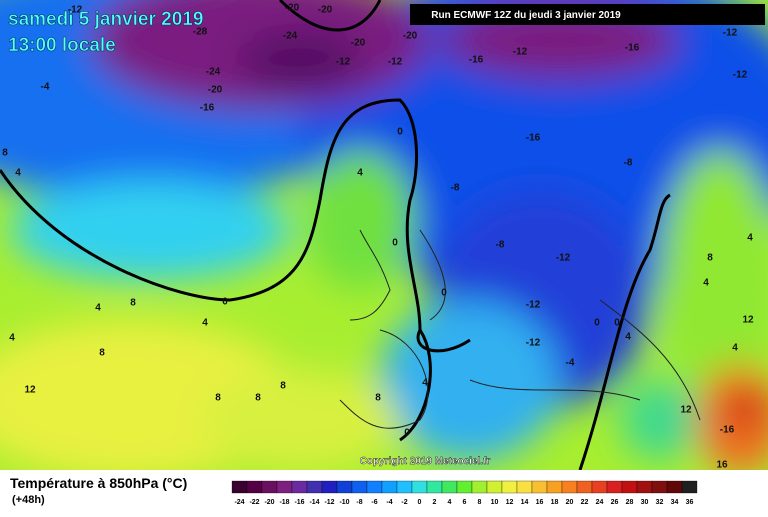  Describe the element at coordinates (630, 502) in the screenshot. I see `scale-tick-label: 28` at that location.